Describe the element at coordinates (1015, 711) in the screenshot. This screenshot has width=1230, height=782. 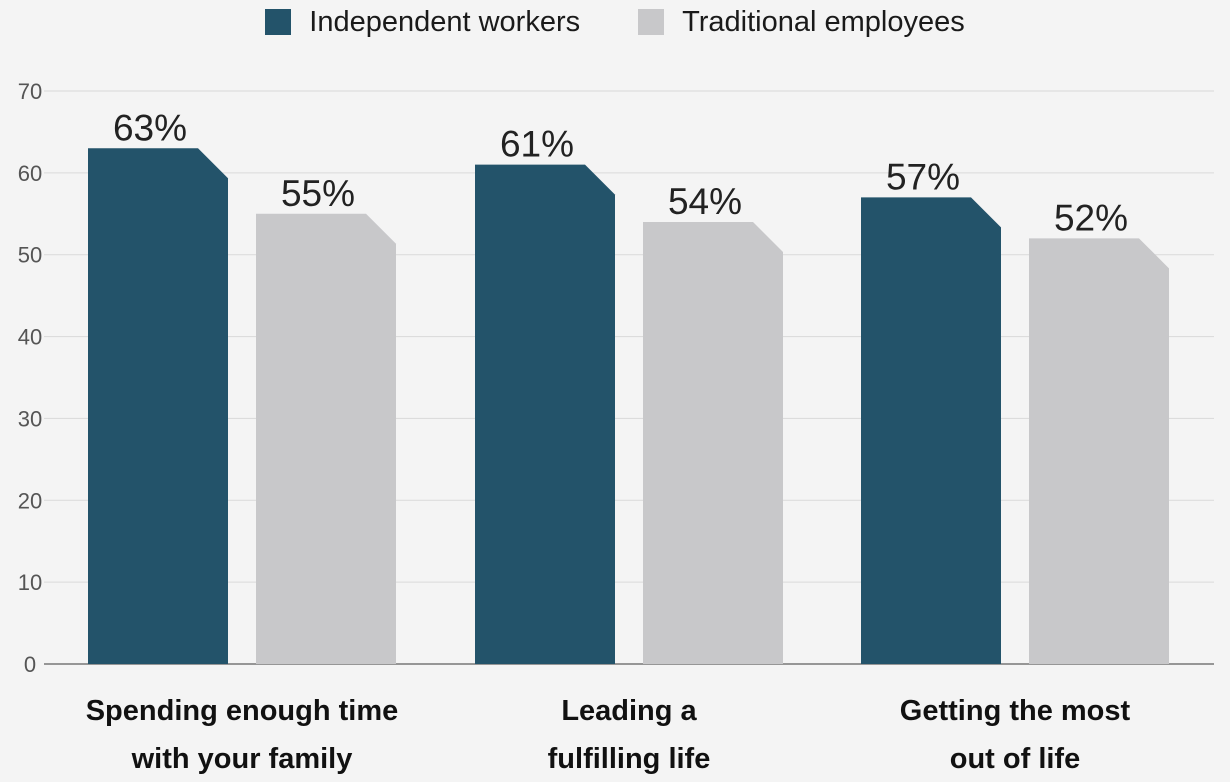
I see `category-label: Getting the most` at that location.